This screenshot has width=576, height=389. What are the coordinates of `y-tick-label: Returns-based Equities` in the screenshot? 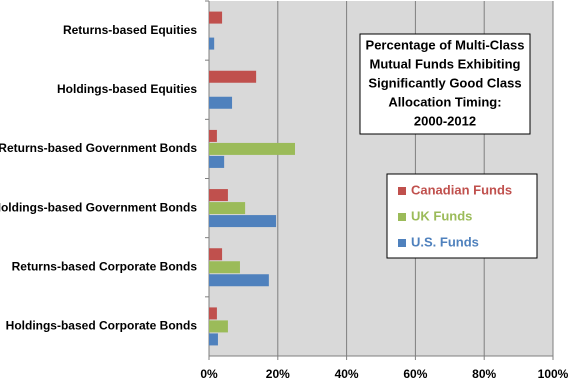 It's located at (130, 30).